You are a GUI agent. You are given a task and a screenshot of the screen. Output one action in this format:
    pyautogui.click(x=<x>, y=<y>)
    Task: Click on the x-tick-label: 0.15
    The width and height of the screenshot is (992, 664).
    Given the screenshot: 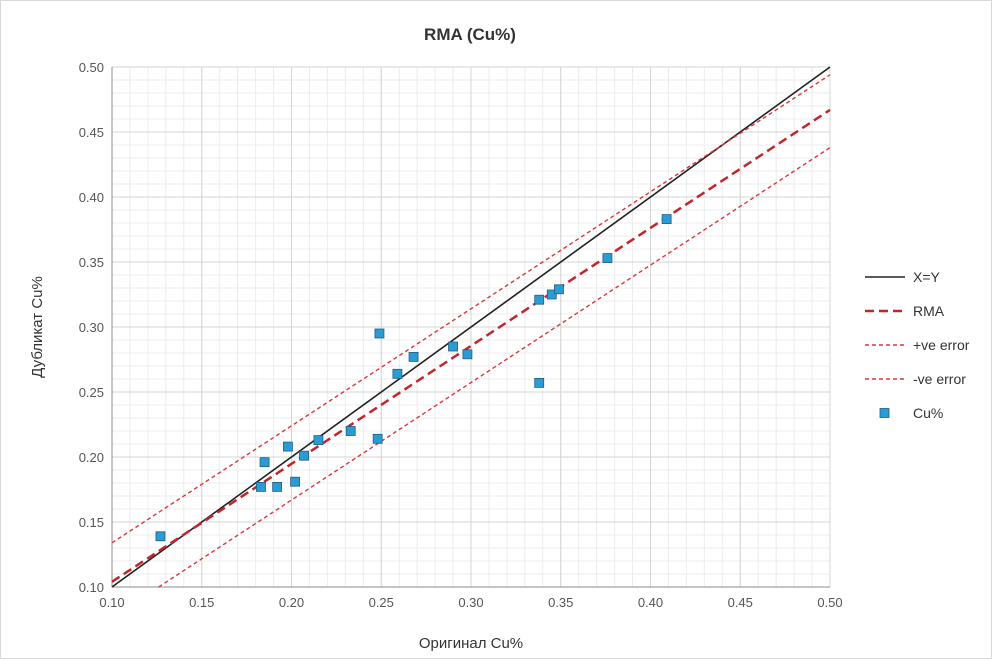 What is the action you would take?
    pyautogui.click(x=201, y=602)
    